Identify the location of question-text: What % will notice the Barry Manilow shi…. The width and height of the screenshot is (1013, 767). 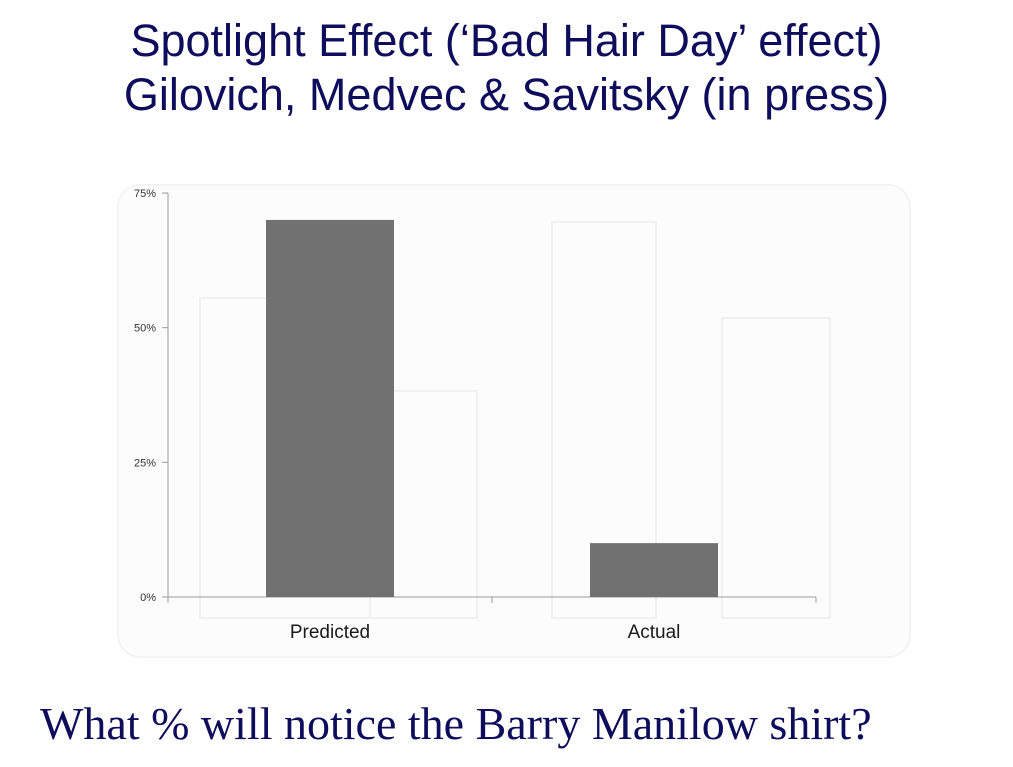
(456, 723).